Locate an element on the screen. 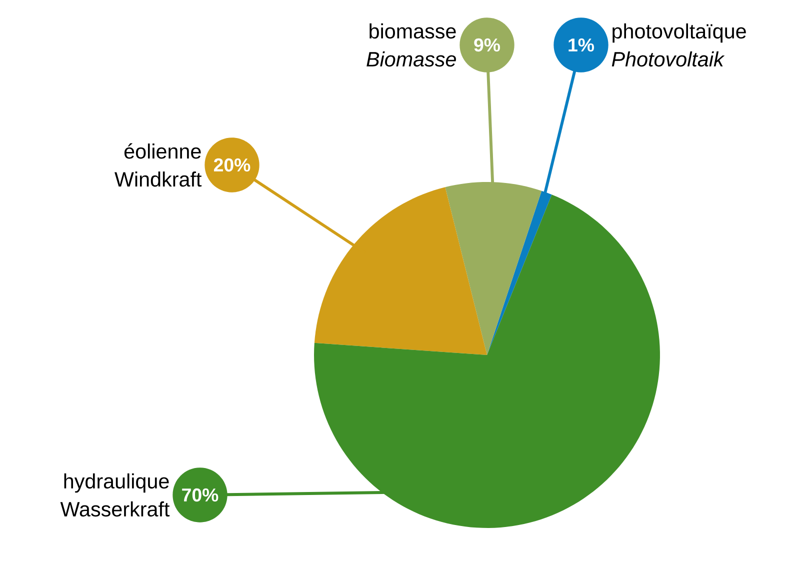  data-label: 70% is located at coordinates (200, 495).